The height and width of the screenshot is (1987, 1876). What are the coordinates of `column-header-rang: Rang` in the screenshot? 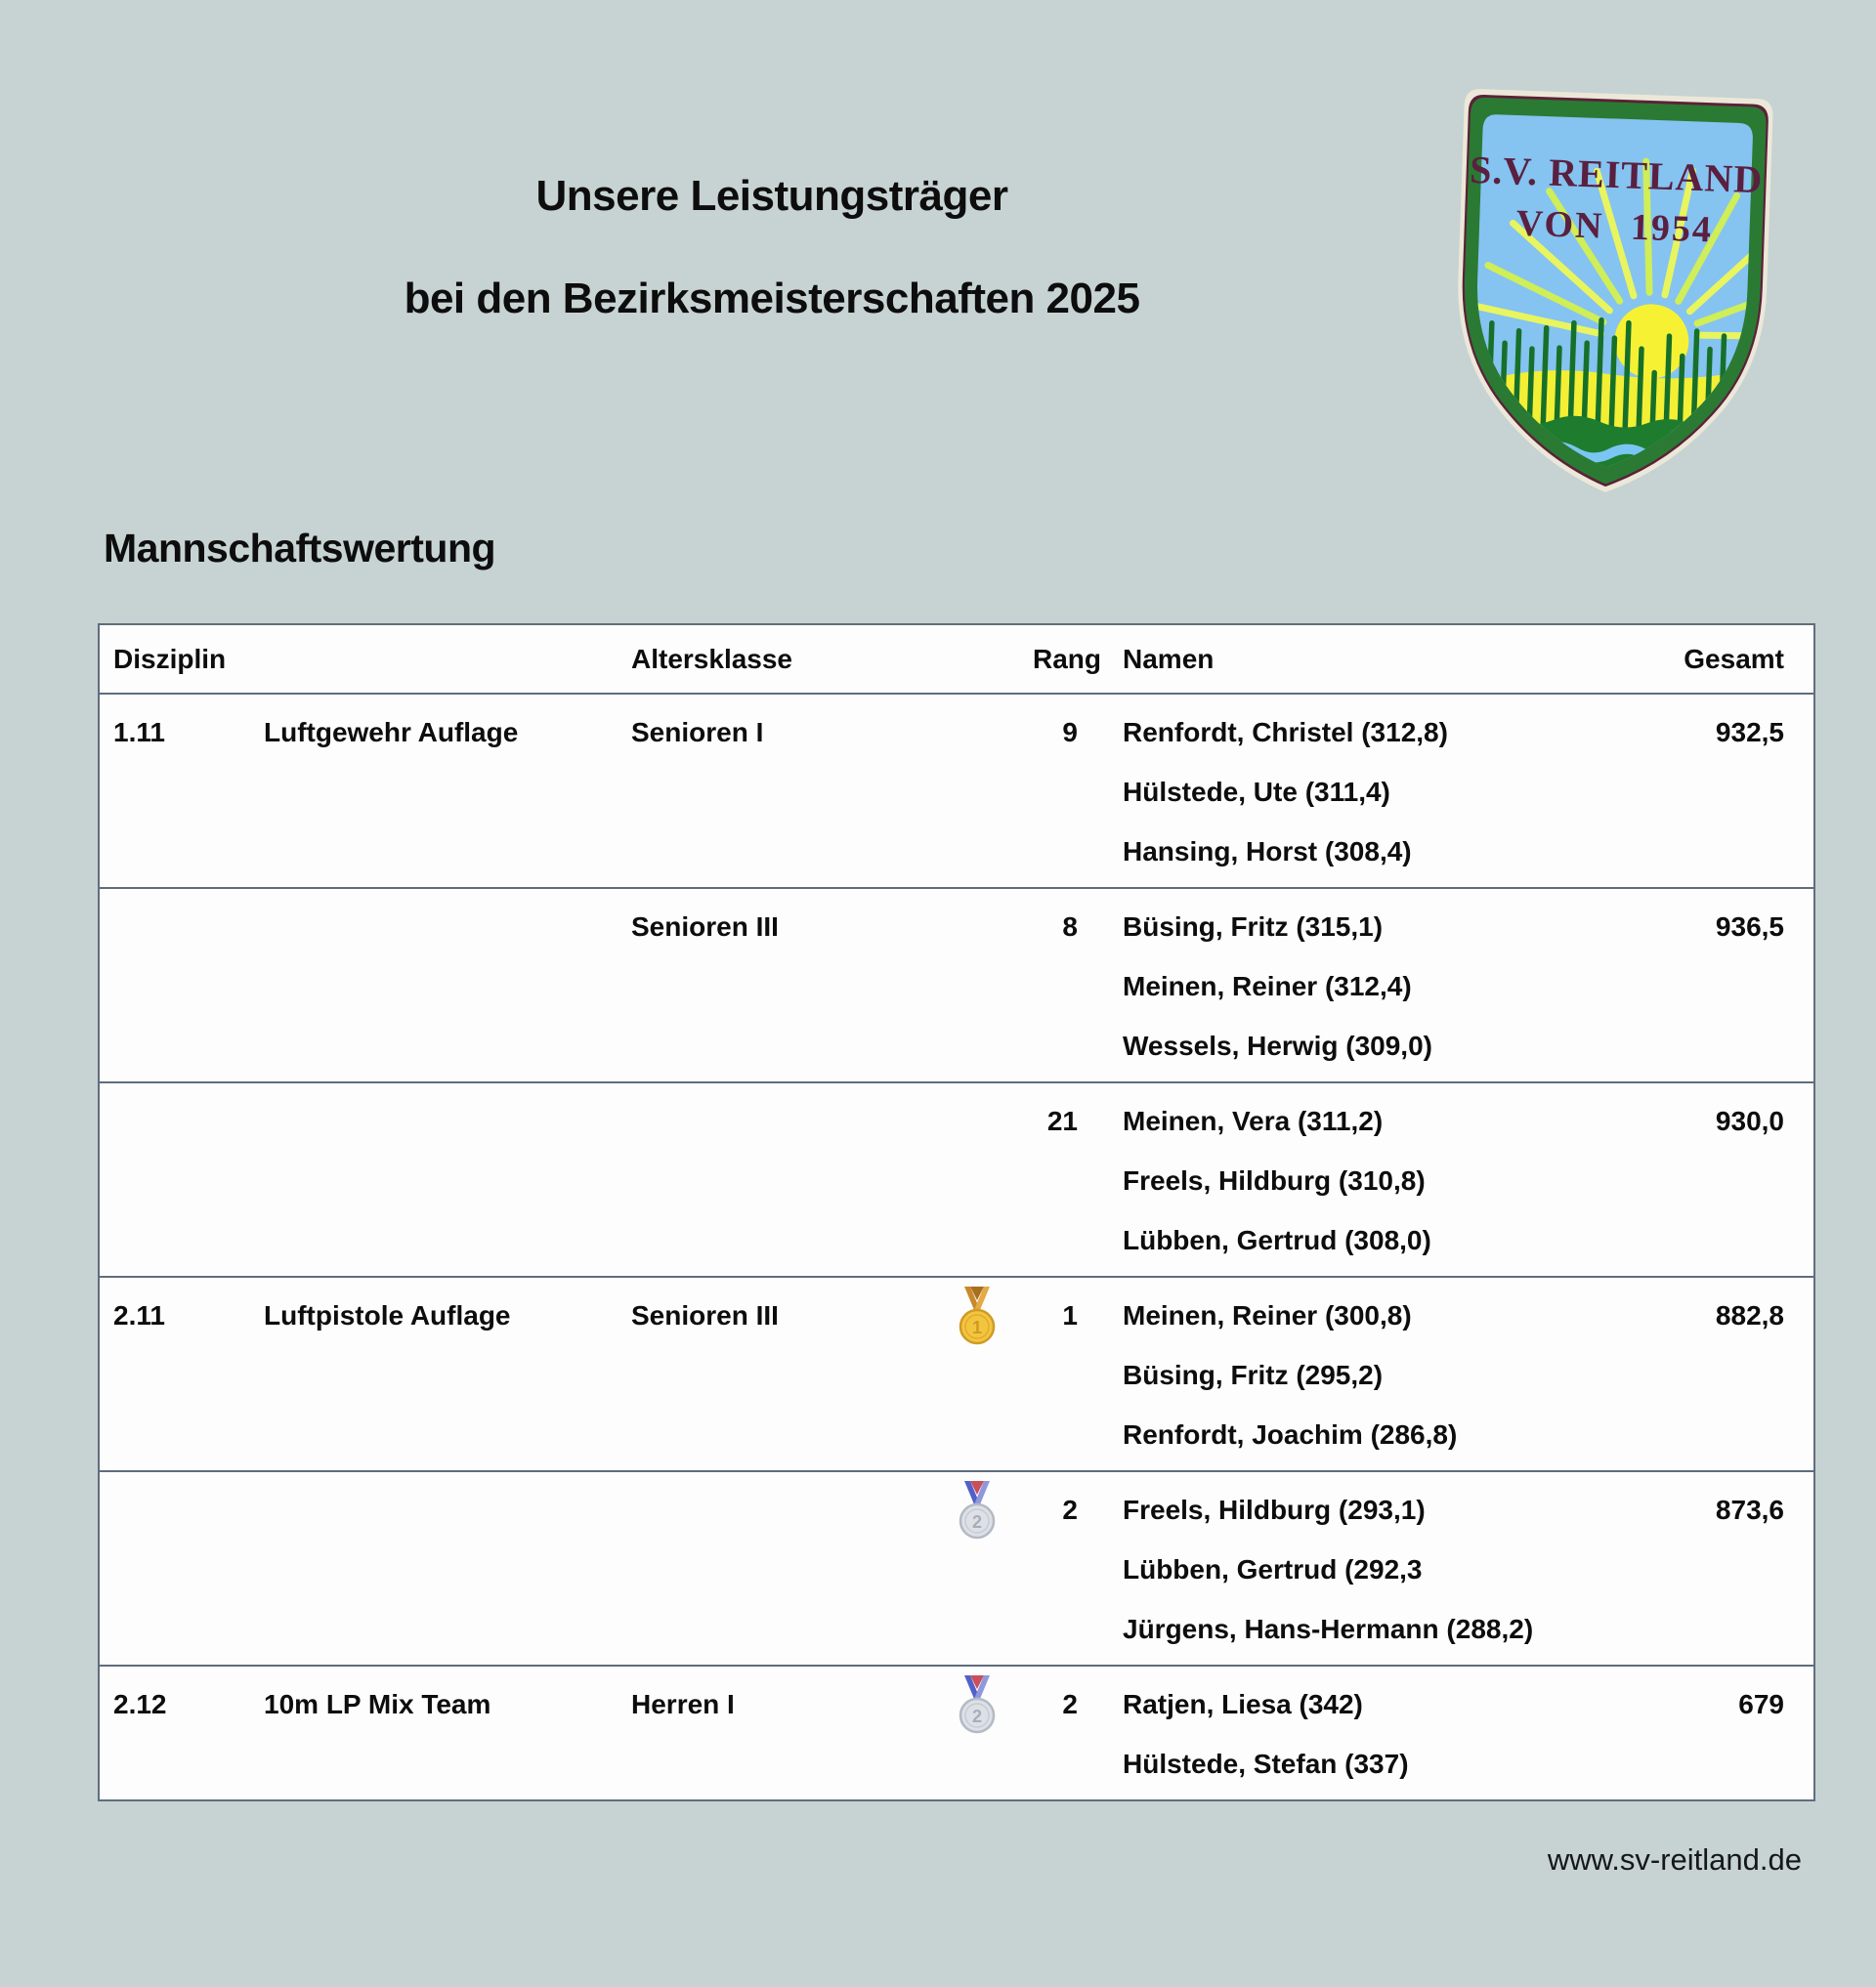 It's located at (1067, 658).